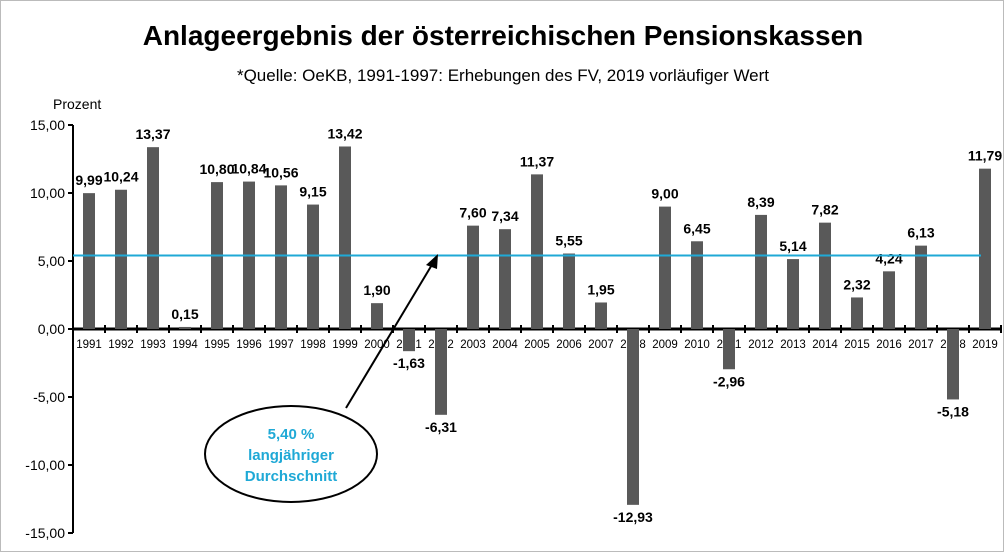  I want to click on data-label: 9,99, so click(88, 180).